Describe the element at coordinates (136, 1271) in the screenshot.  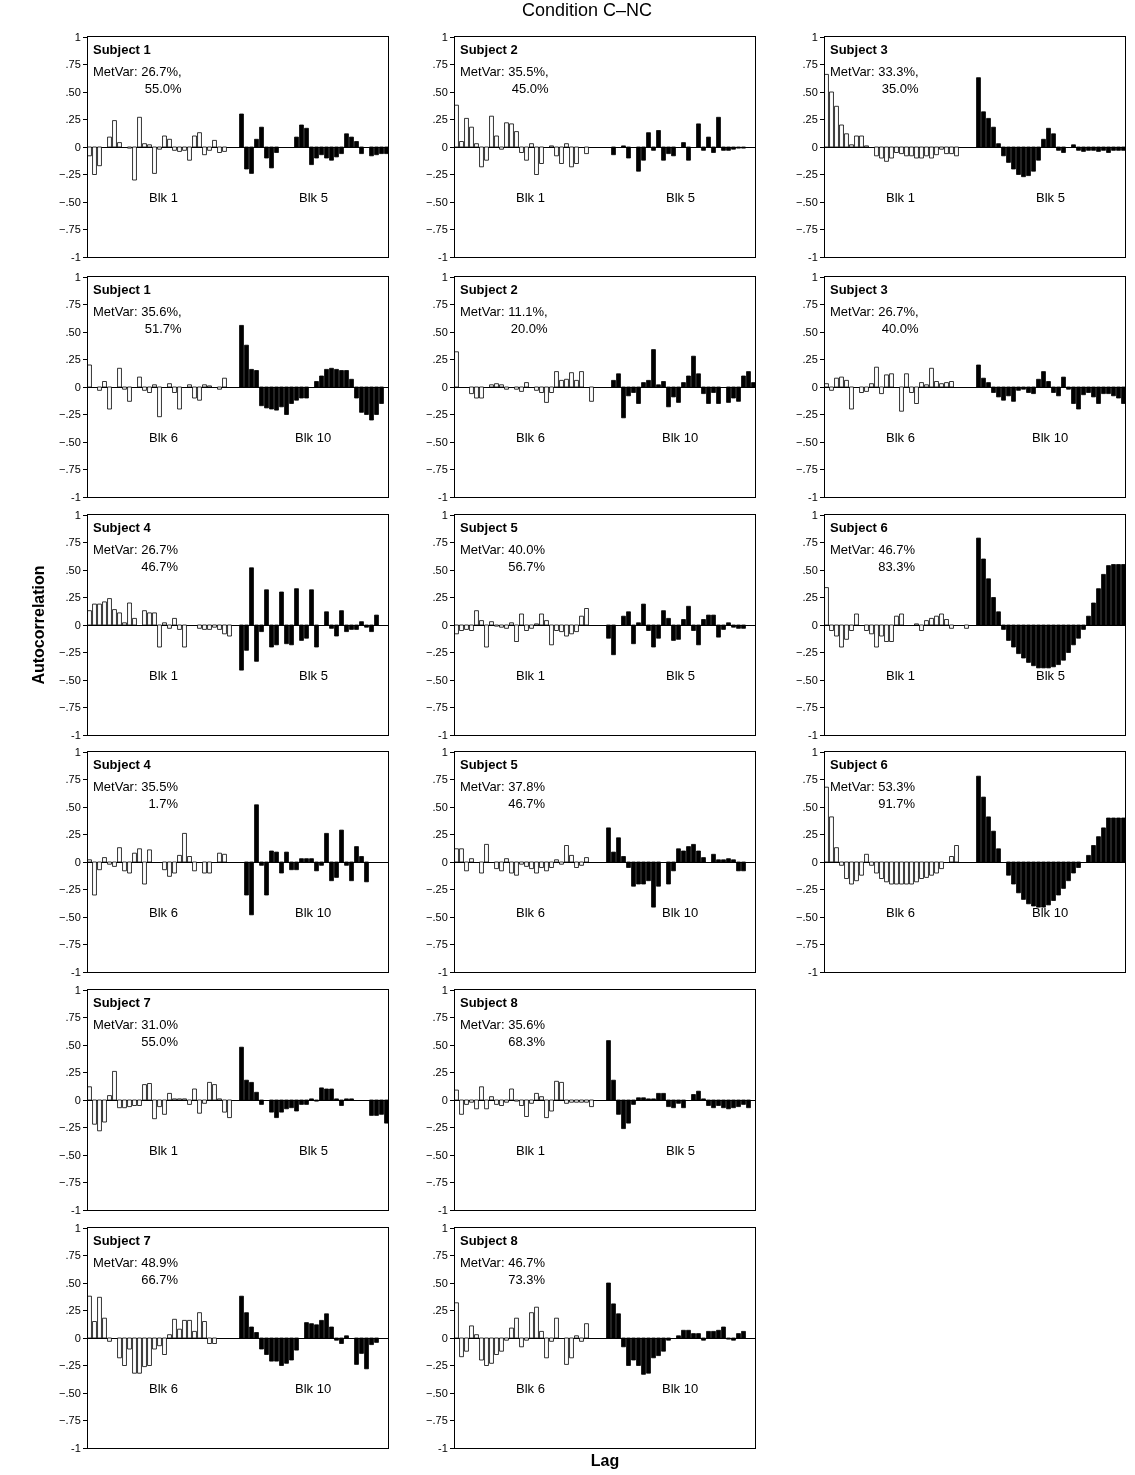
I see `annotation: MetVar: 48.9% 66.7%` at that location.